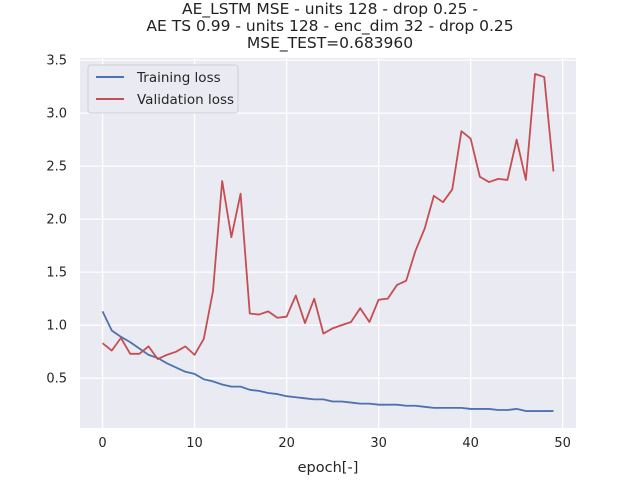  I want to click on y-tick-label: 1.0, so click(56, 326).